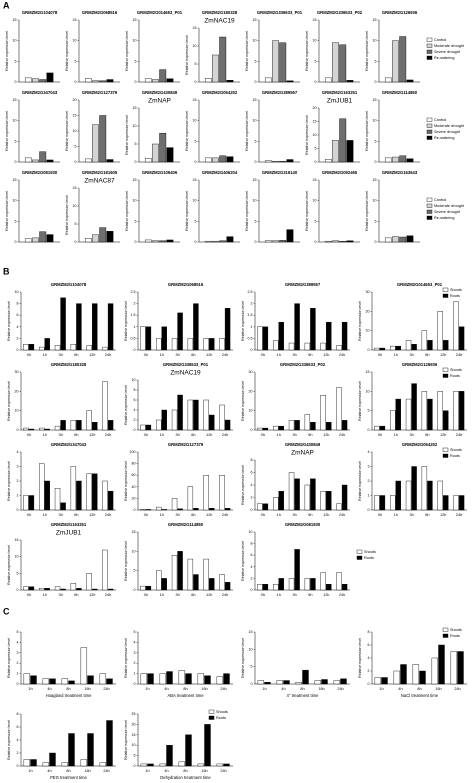  What do you see at coordinates (185, 771) in the screenshot?
I see `x-tick-label: 8h` at bounding box center [185, 771].